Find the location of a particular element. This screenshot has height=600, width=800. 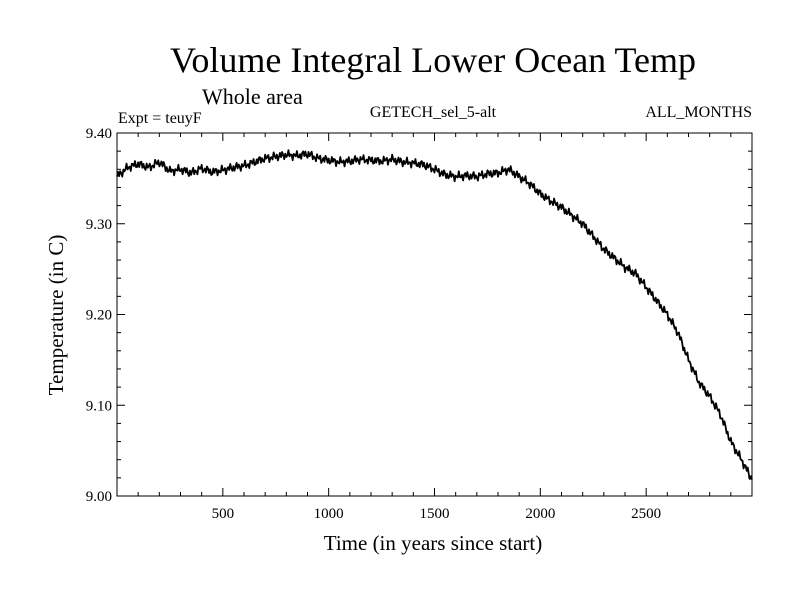

x-tick-label: 1000 is located at coordinates (329, 514).